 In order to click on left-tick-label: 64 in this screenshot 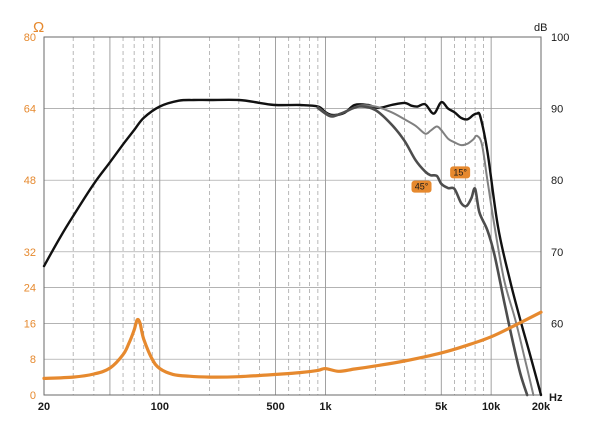, I will do `click(30, 110)`.